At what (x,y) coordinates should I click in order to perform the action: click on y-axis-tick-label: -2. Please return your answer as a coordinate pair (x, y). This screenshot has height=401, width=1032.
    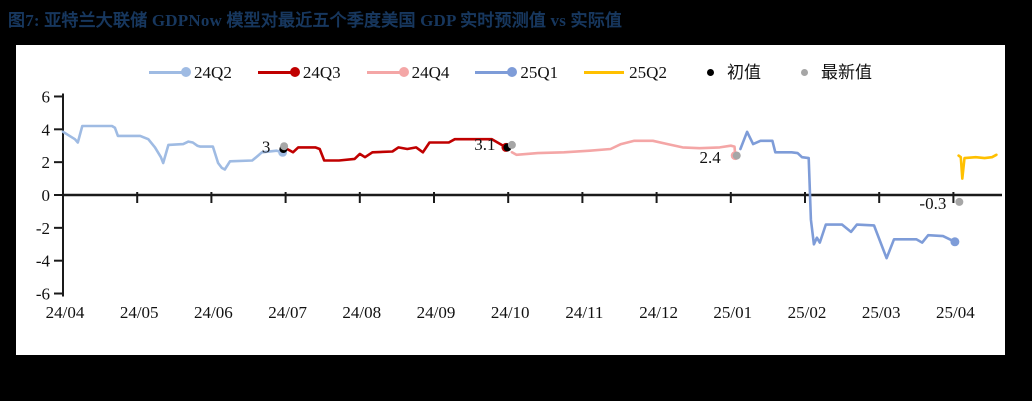
    Looking at the image, I should click on (43, 228).